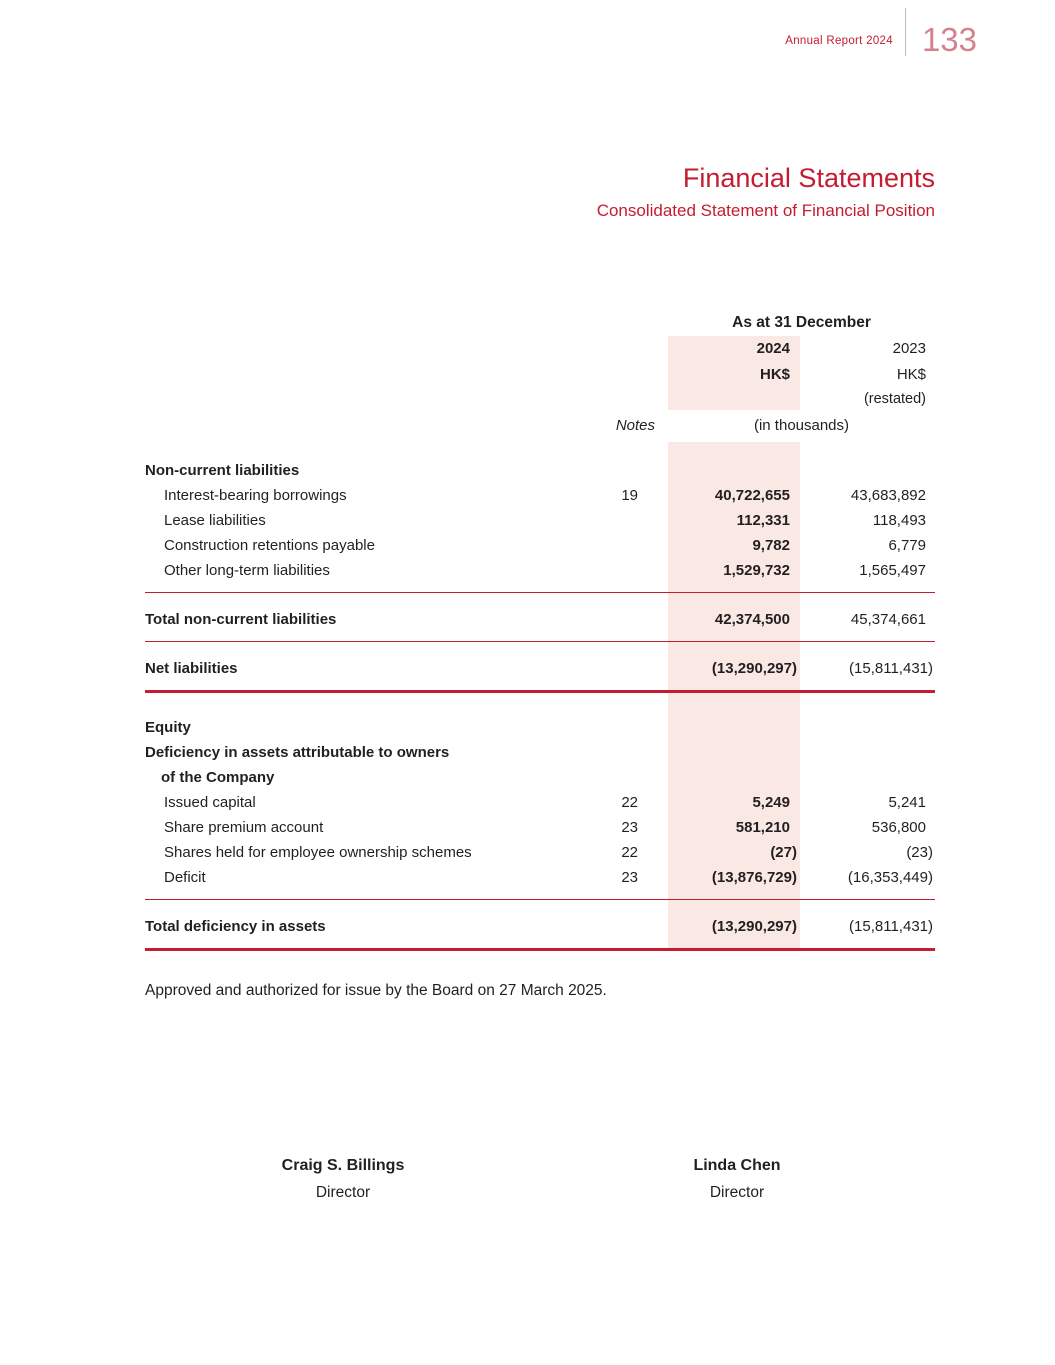 The width and height of the screenshot is (1055, 1365). Describe the element at coordinates (366, 882) in the screenshot. I see `row-label: Deficit` at that location.